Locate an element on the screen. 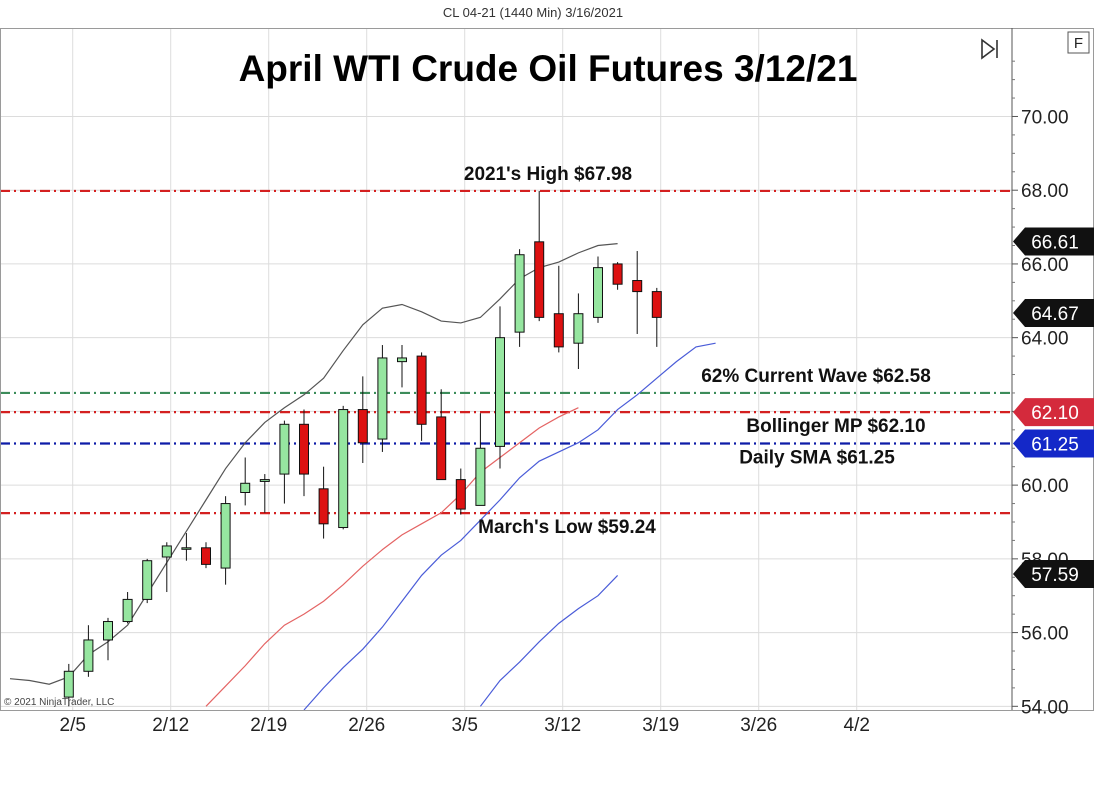 The height and width of the screenshot is (801, 1094). chart-title: April WTI Crude Oil Futures 3/12/21 is located at coordinates (548, 68).